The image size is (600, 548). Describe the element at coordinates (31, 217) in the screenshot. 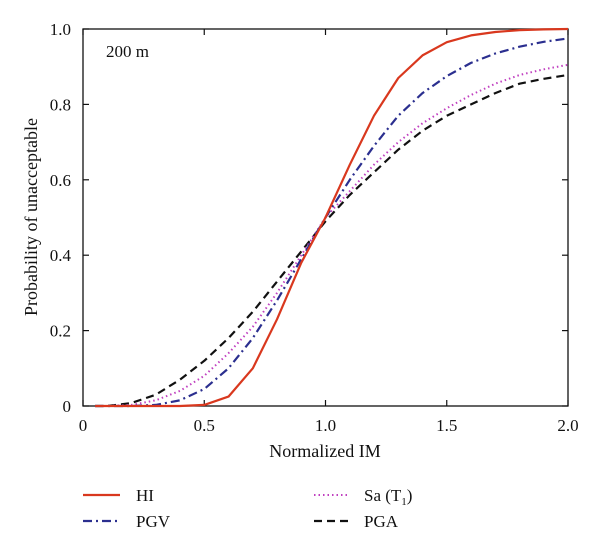

I see `y-axis-title: Probability of unacceptable` at that location.